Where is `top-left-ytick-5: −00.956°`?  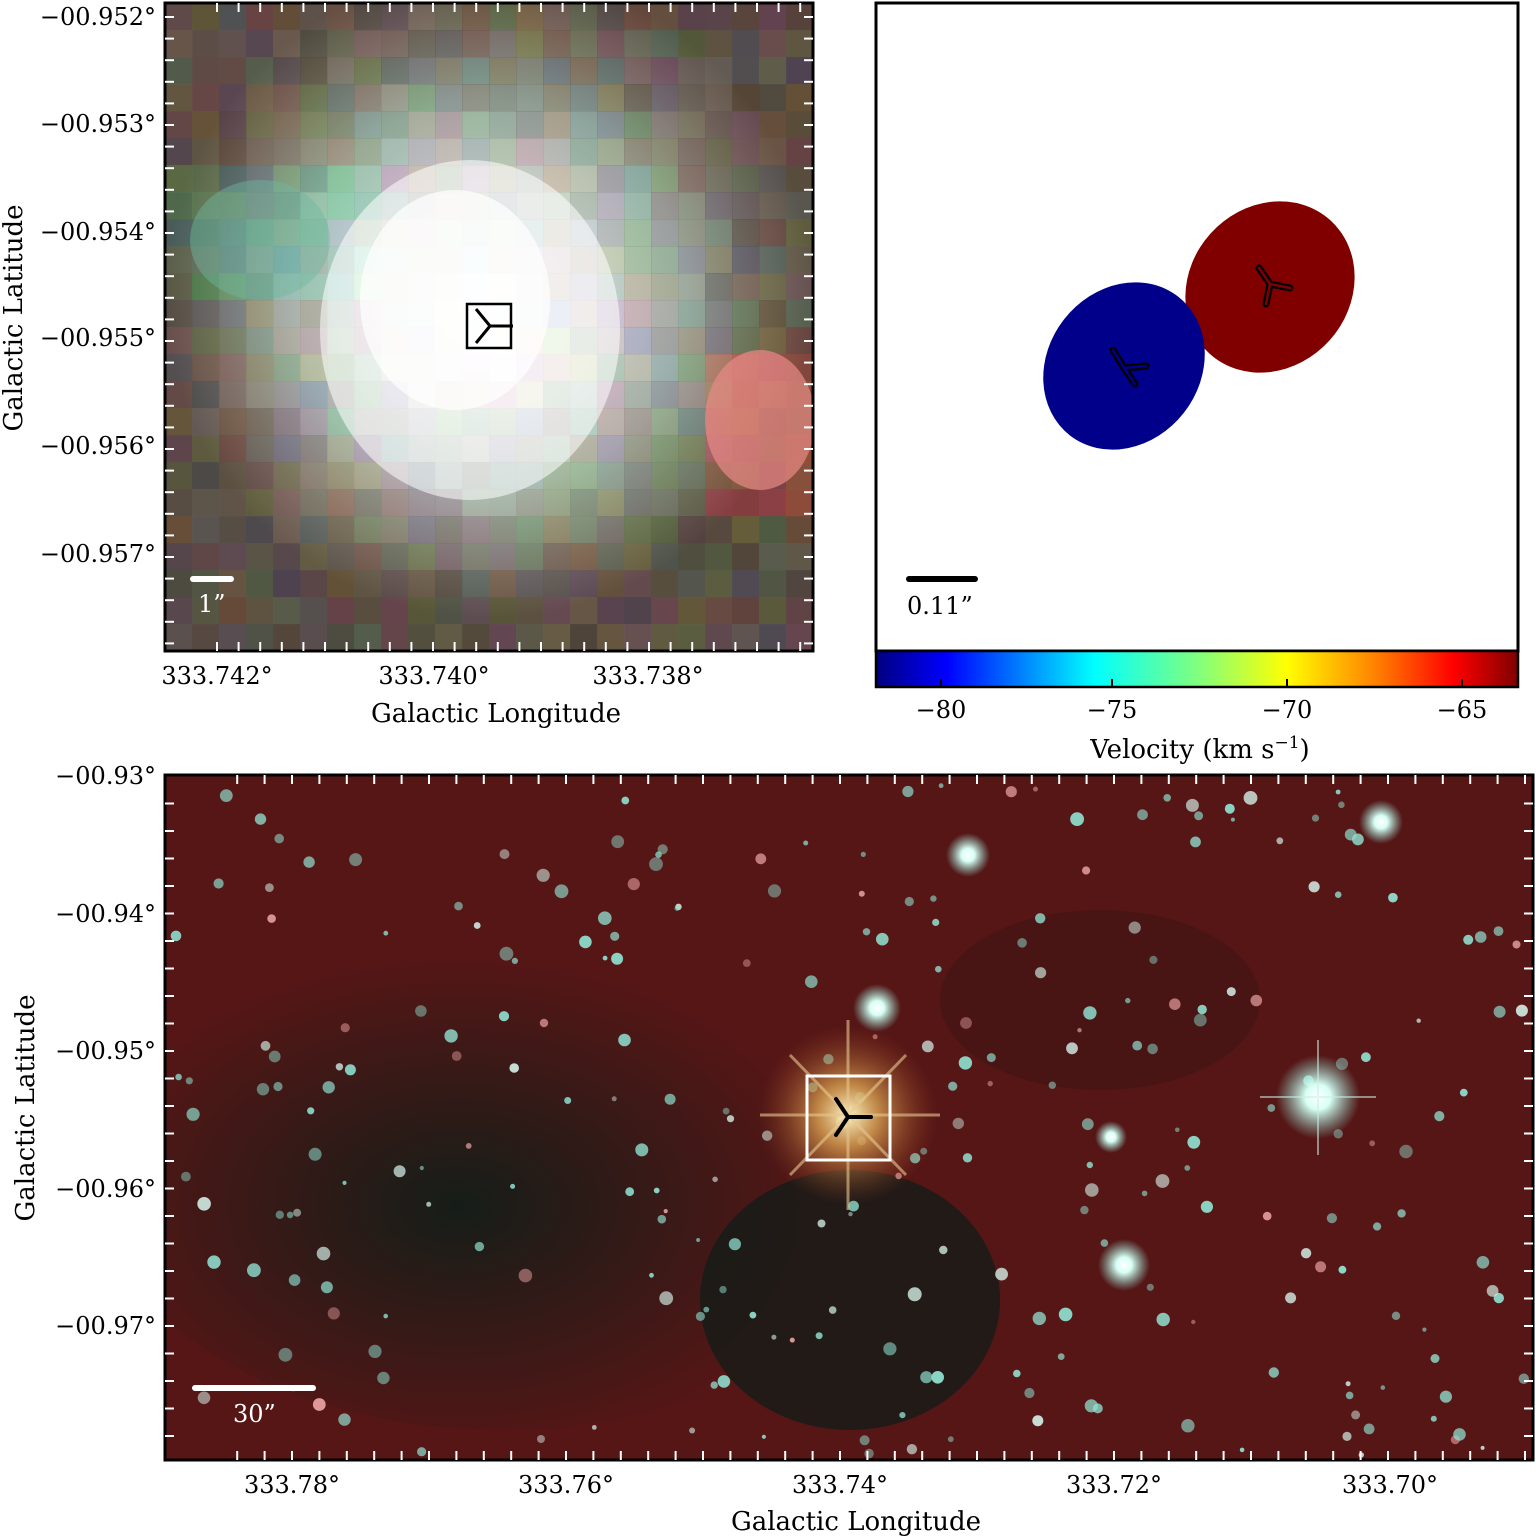 top-left-ytick-5: −00.956° is located at coordinates (98, 446).